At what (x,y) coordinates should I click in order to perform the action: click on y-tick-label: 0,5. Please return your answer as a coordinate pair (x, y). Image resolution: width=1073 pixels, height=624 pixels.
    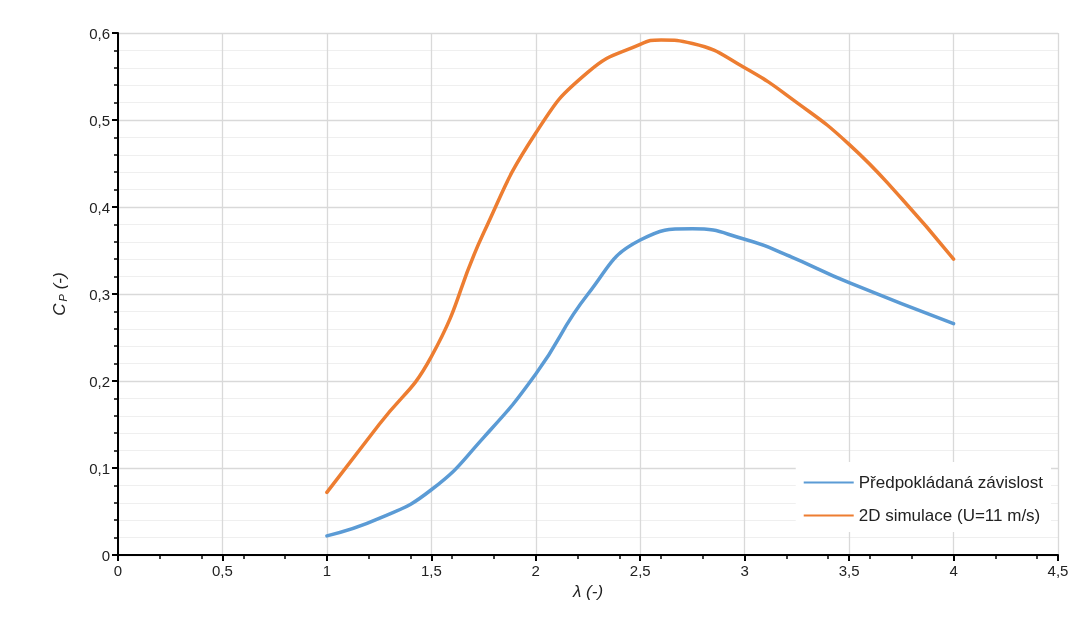
    Looking at the image, I should click on (99, 120).